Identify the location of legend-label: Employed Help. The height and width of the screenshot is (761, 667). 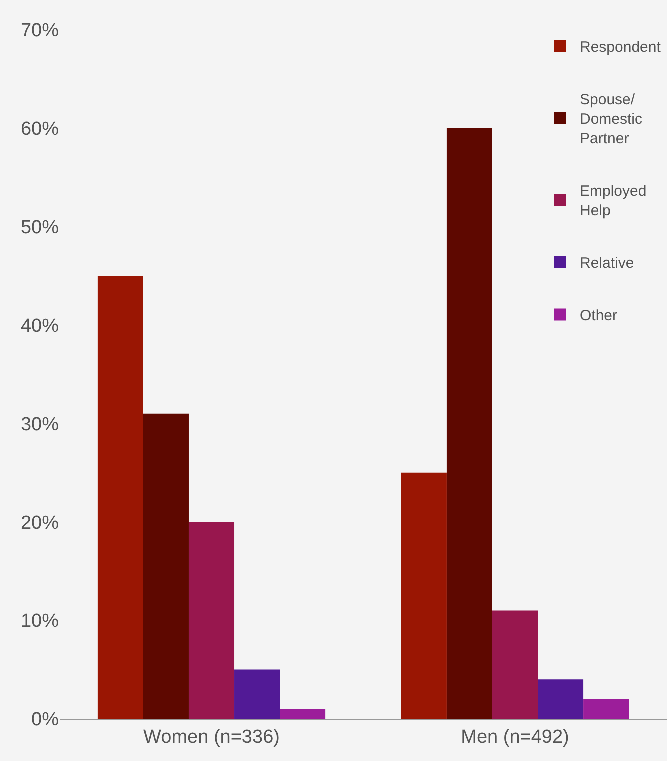
(613, 201).